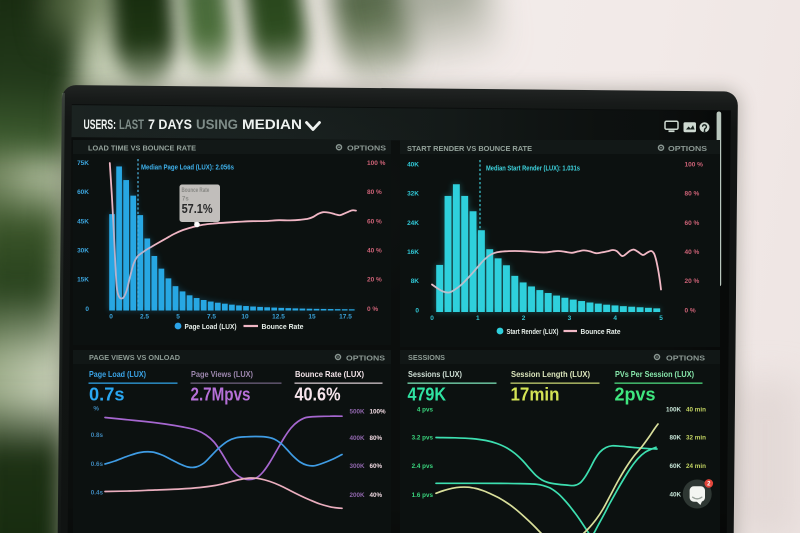 This screenshot has width=800, height=533. Describe the element at coordinates (272, 124) in the screenshot. I see `svg-text: MEDIAN` at that location.